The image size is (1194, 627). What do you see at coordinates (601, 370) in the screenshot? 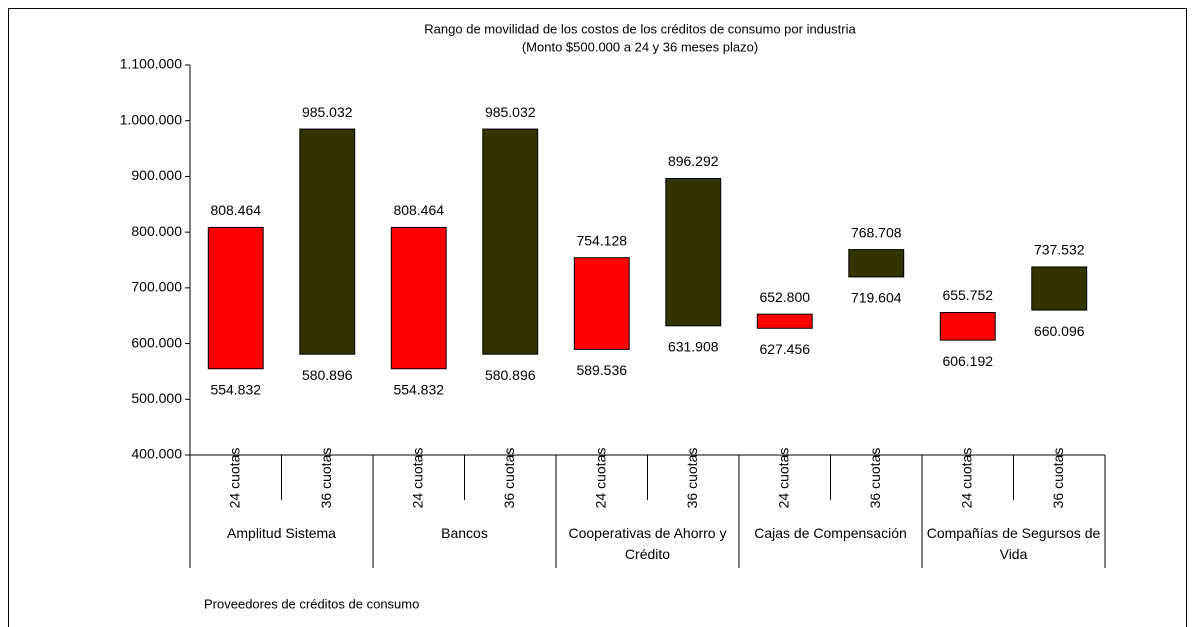
I see `data-label: 589.536` at bounding box center [601, 370].